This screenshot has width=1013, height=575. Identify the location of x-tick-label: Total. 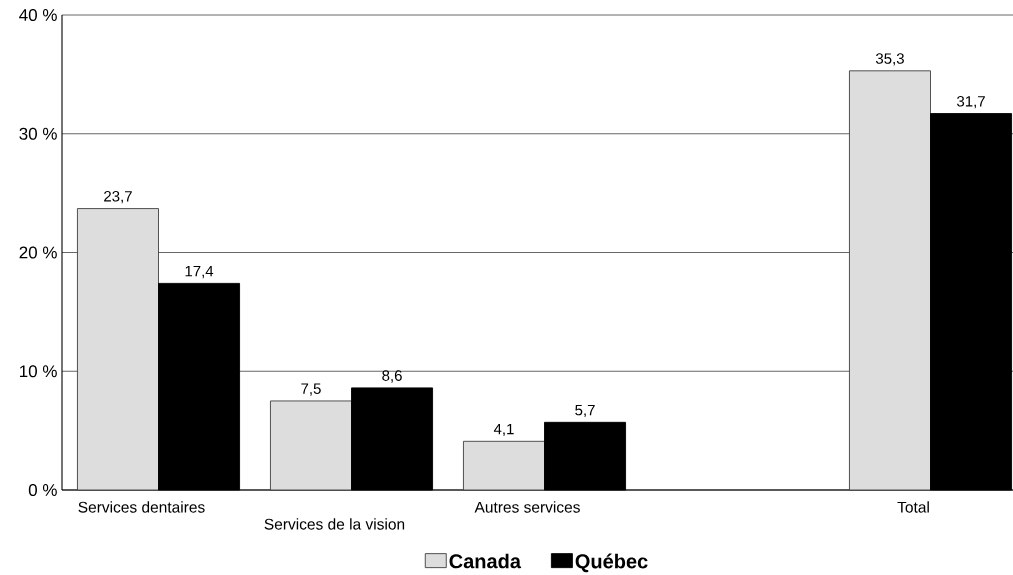
(913, 507).